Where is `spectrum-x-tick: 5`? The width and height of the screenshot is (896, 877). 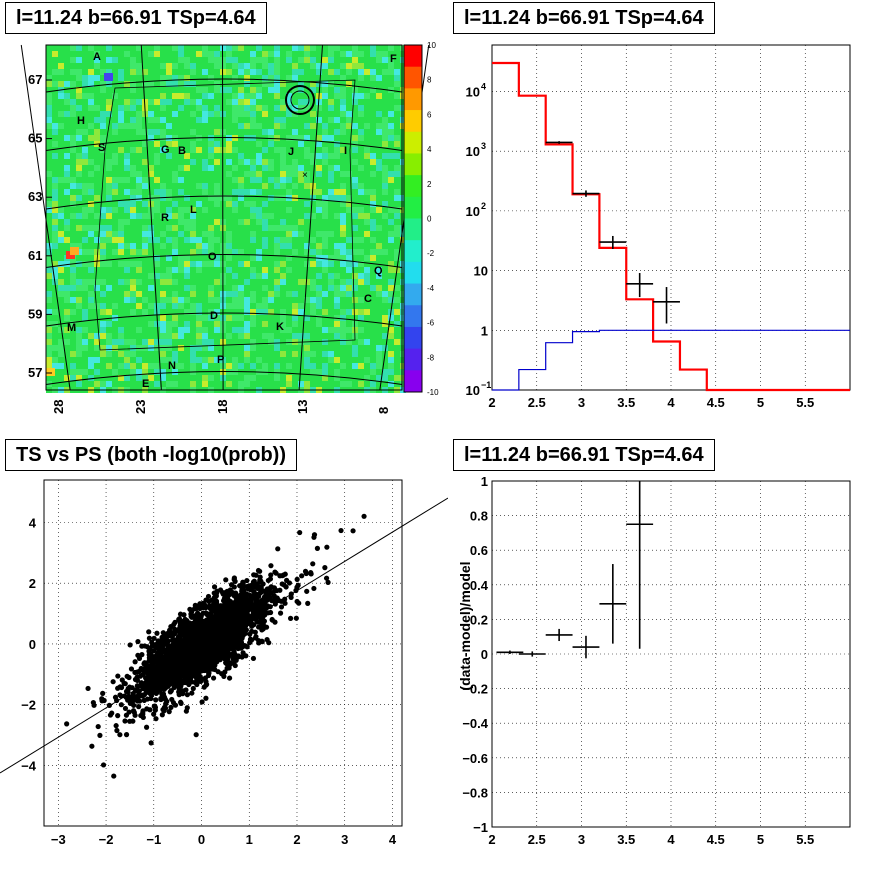 spectrum-x-tick: 5 is located at coordinates (760, 402).